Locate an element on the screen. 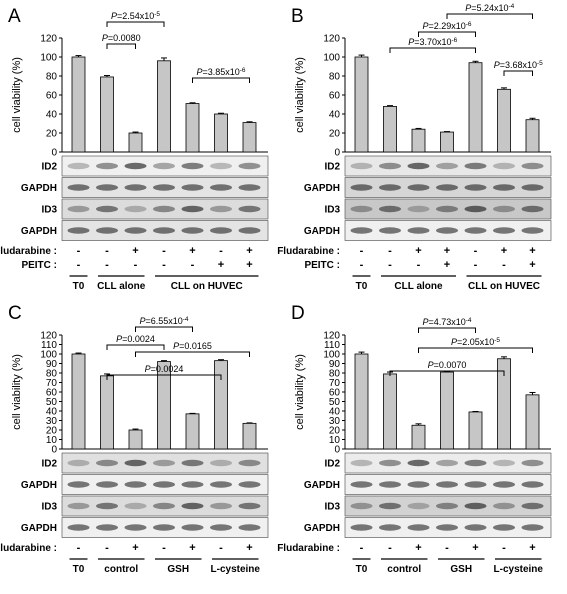 This screenshot has width=567, height=594. panel-letter: C is located at coordinates (15, 313).